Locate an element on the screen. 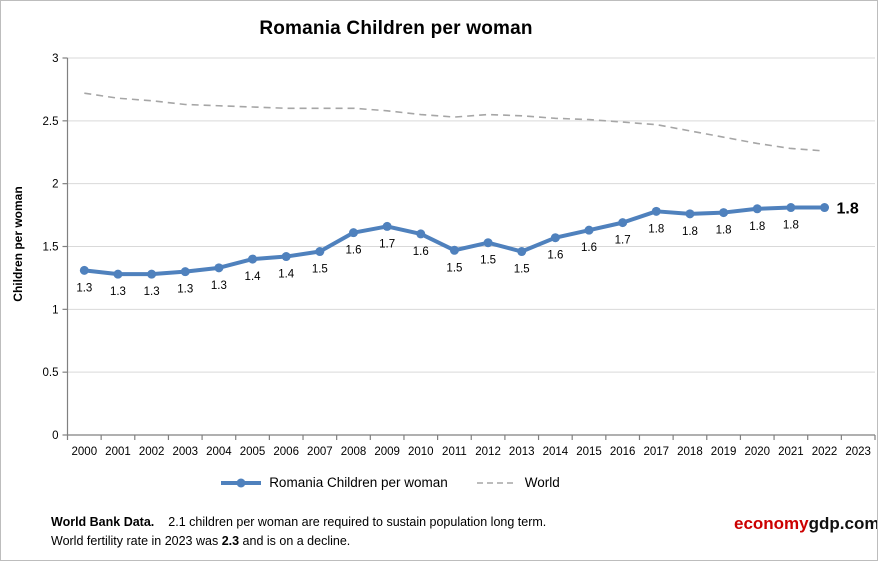 The width and height of the screenshot is (878, 561). logo-economygdp: economygdp.com is located at coordinates (806, 524).